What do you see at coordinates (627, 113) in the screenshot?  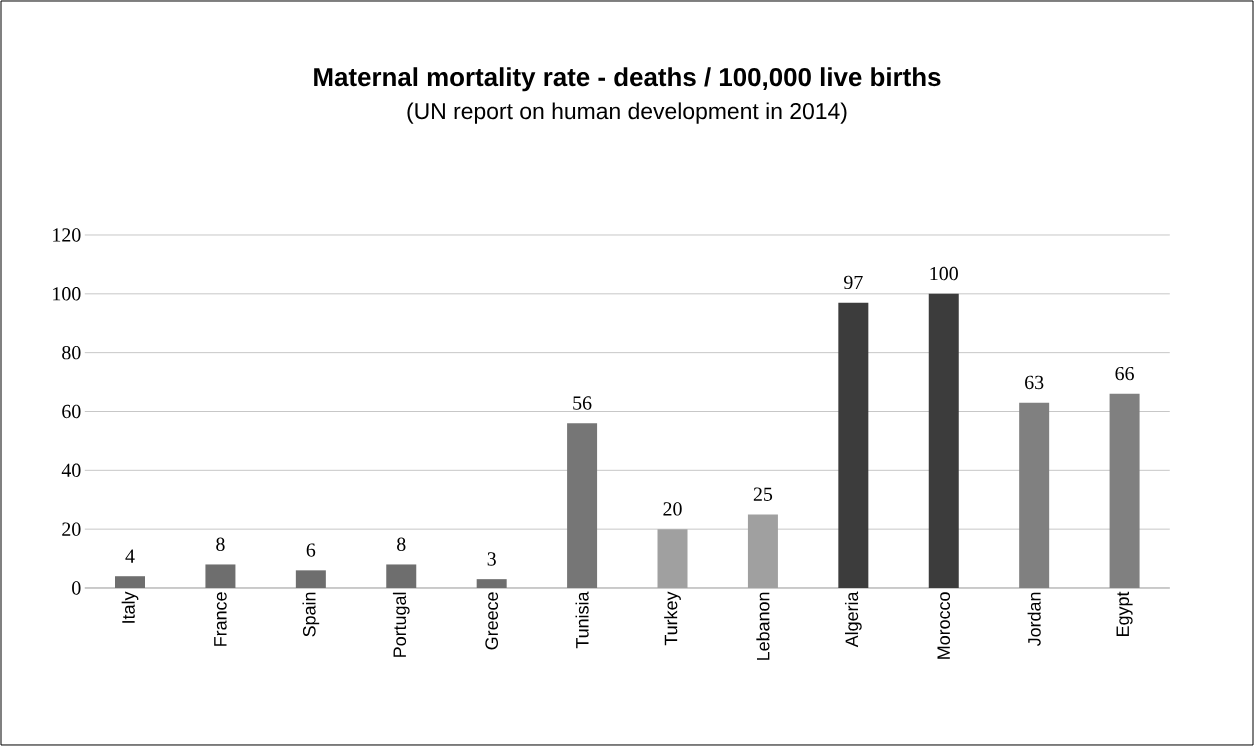 I see `chart-subtitle: (UN report on human development in 2014)` at bounding box center [627, 113].